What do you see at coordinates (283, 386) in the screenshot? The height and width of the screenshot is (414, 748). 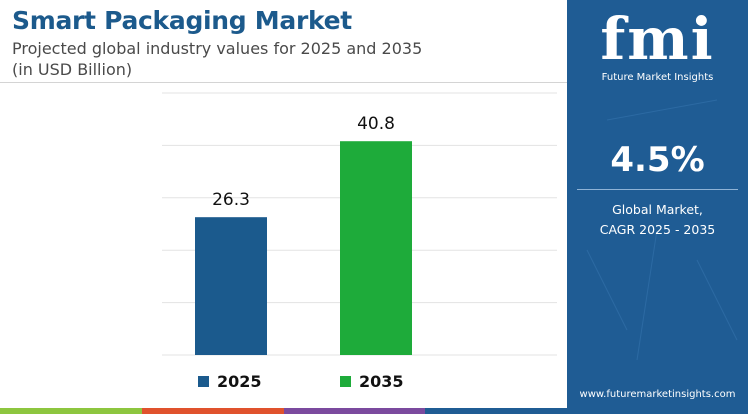 I see `chart-legend: 2025 2035` at bounding box center [283, 386].